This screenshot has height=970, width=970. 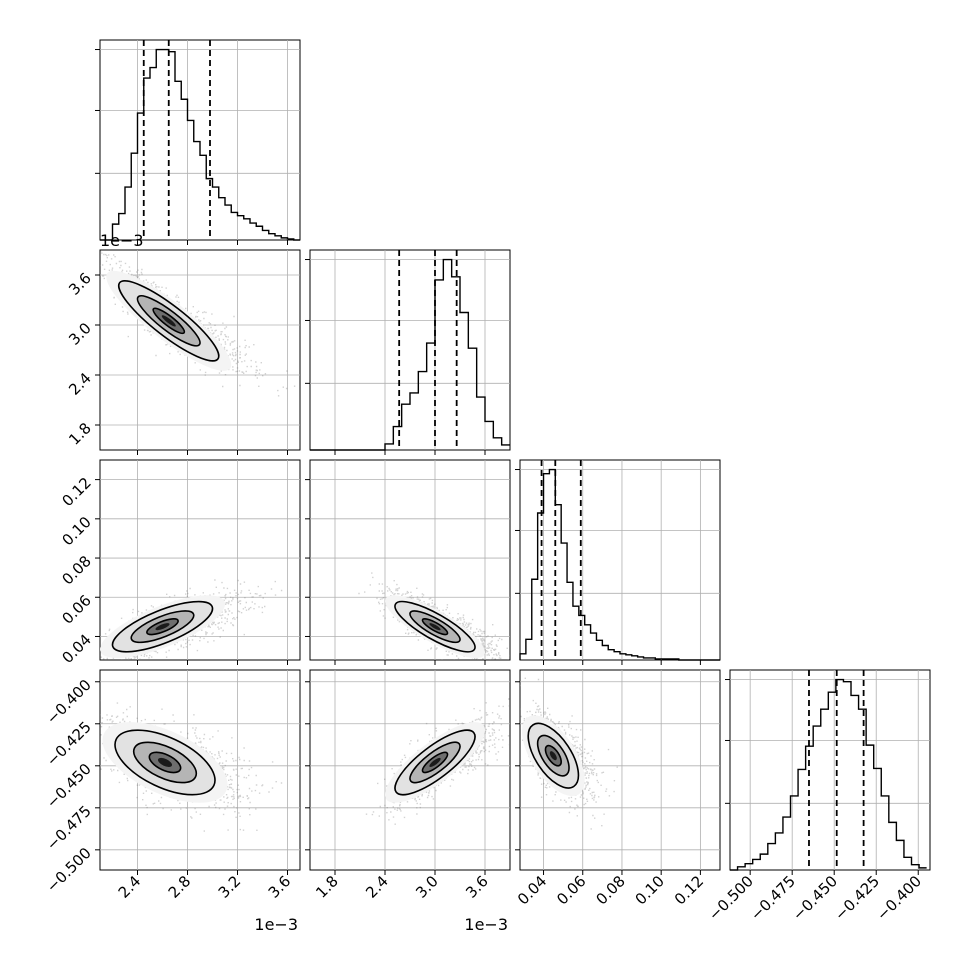 I want to click on x-tick-label: −0.450, so click(x=815, y=898).